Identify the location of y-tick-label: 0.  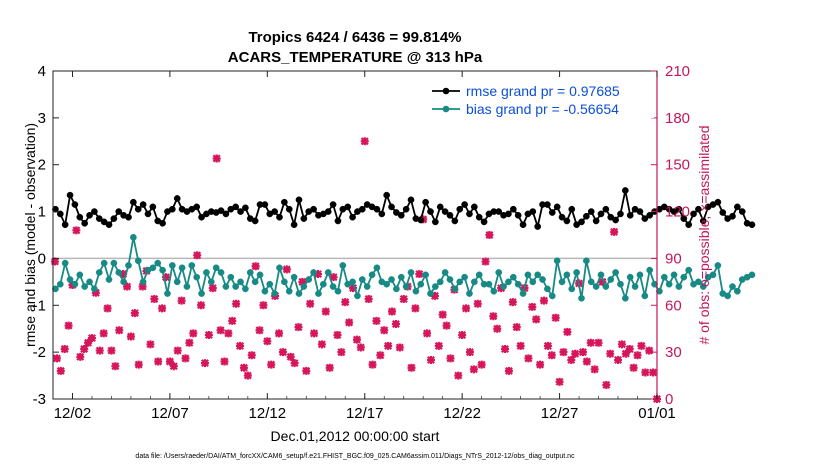
(42, 258).